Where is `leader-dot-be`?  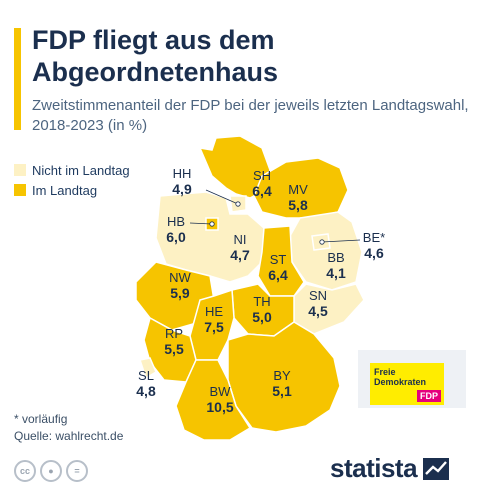
leader-dot-be is located at coordinates (322, 242).